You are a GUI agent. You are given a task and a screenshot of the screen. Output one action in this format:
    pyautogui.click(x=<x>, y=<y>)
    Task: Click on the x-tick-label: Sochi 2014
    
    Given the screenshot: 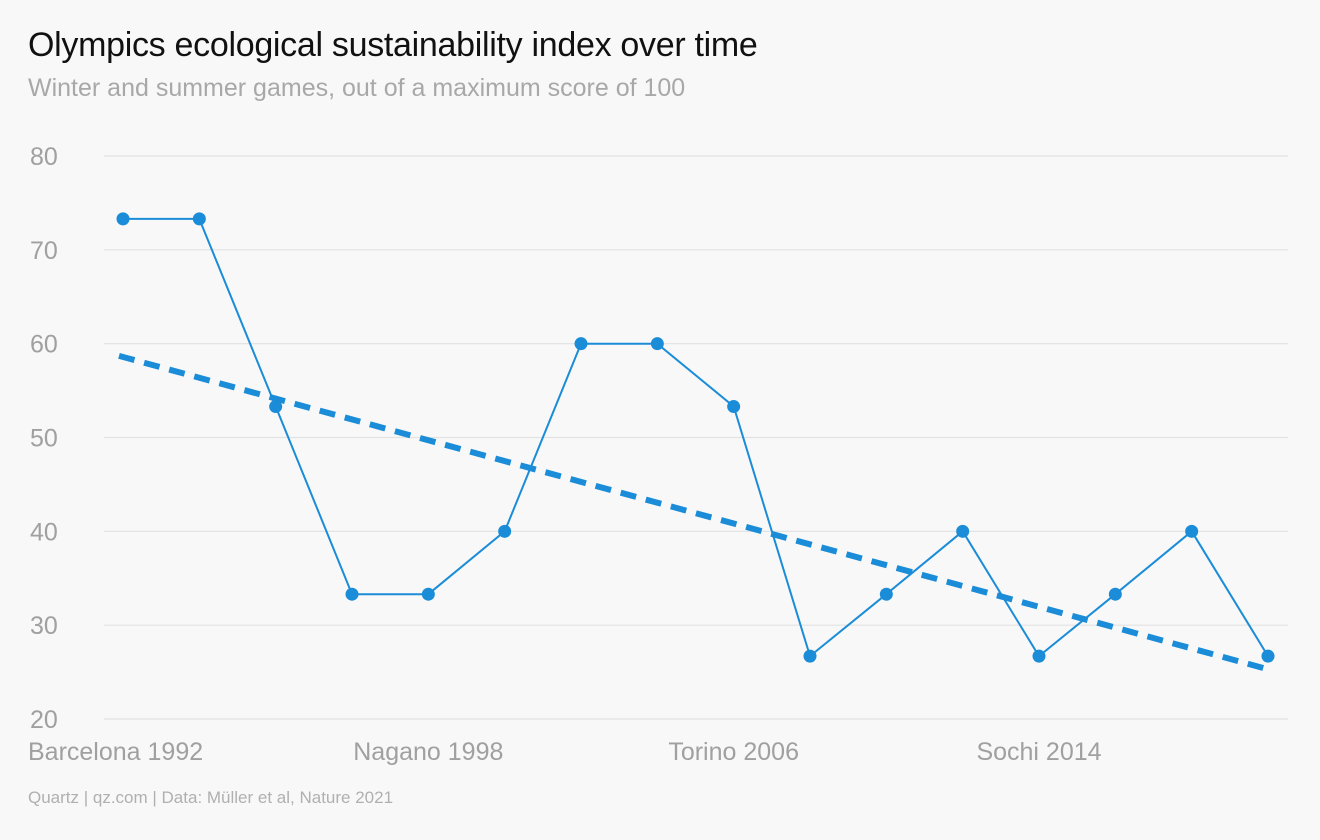 What is the action you would take?
    pyautogui.click(x=1038, y=752)
    